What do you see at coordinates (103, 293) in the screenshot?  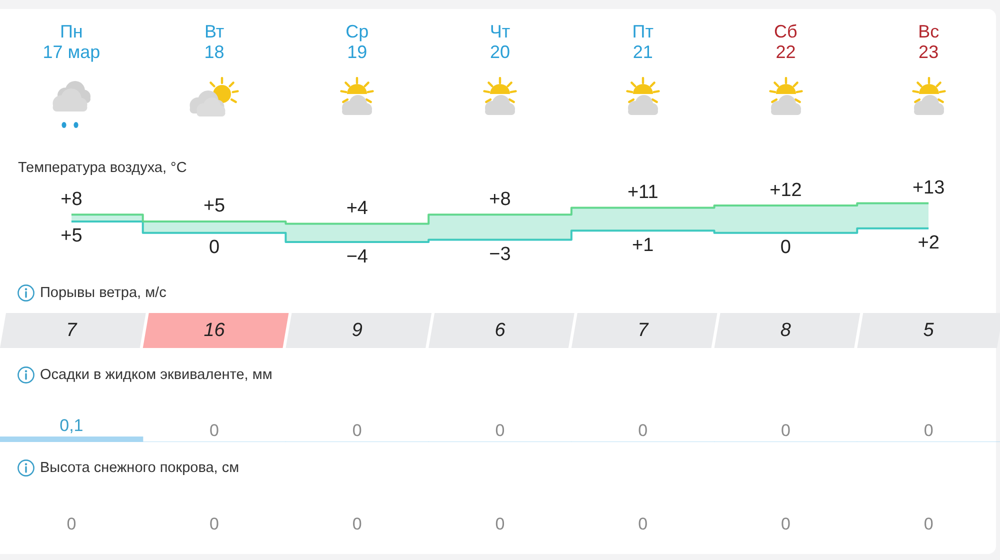 I see `text: Порывы ветра, м/с` at bounding box center [103, 293].